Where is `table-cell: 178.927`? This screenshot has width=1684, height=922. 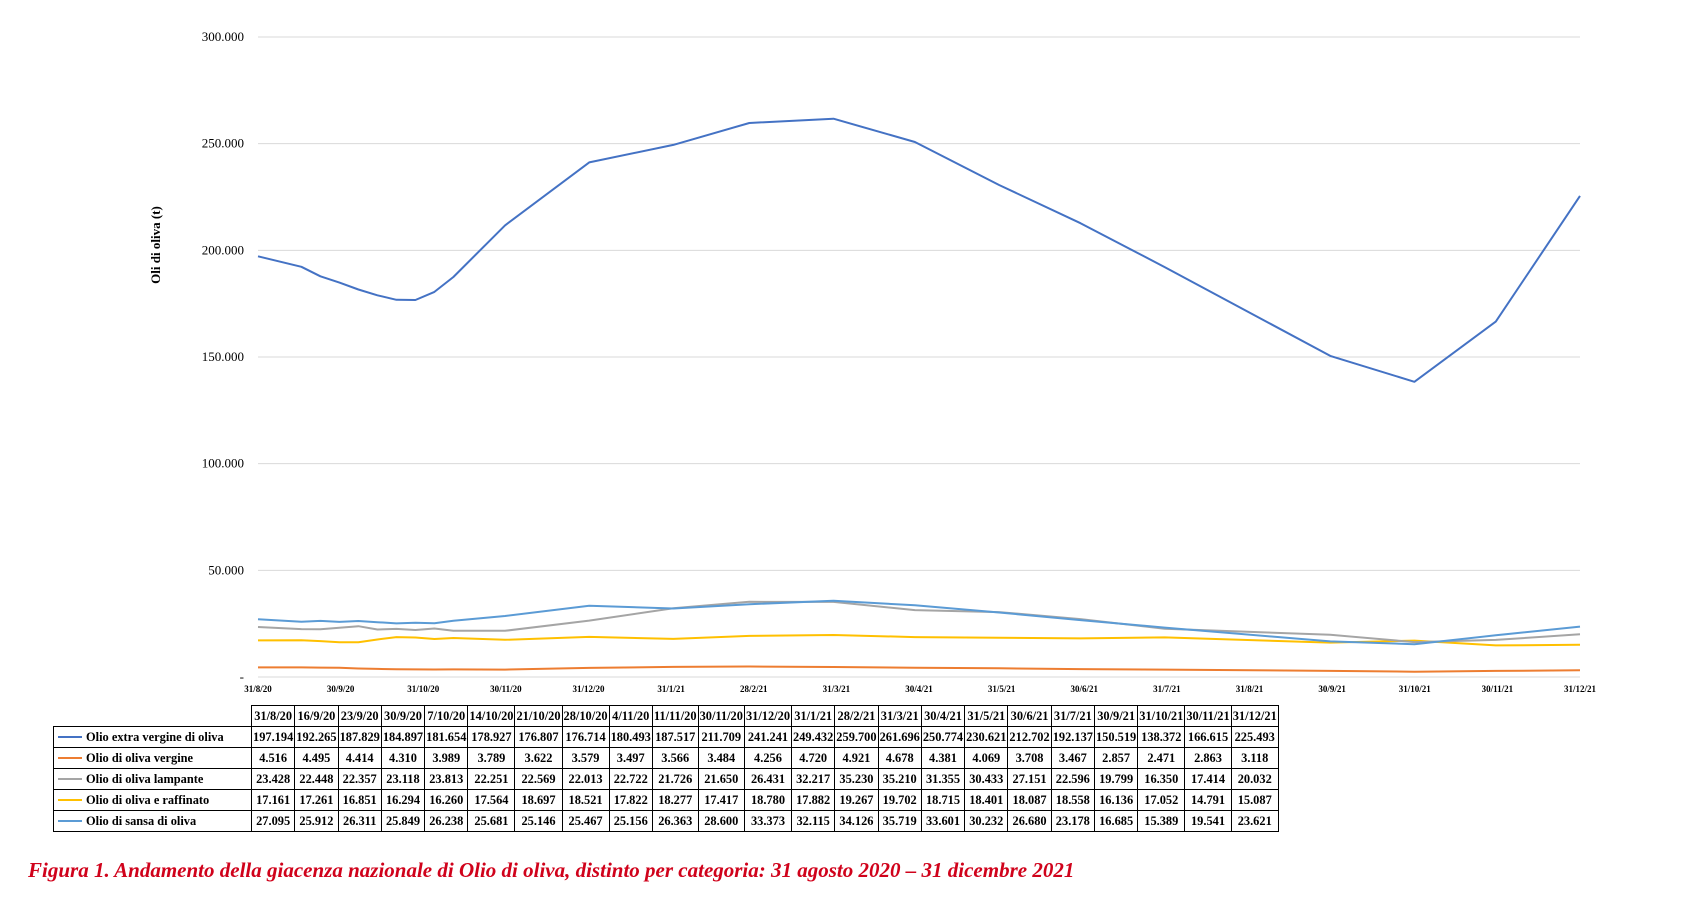 table-cell: 178.927 is located at coordinates (491, 737).